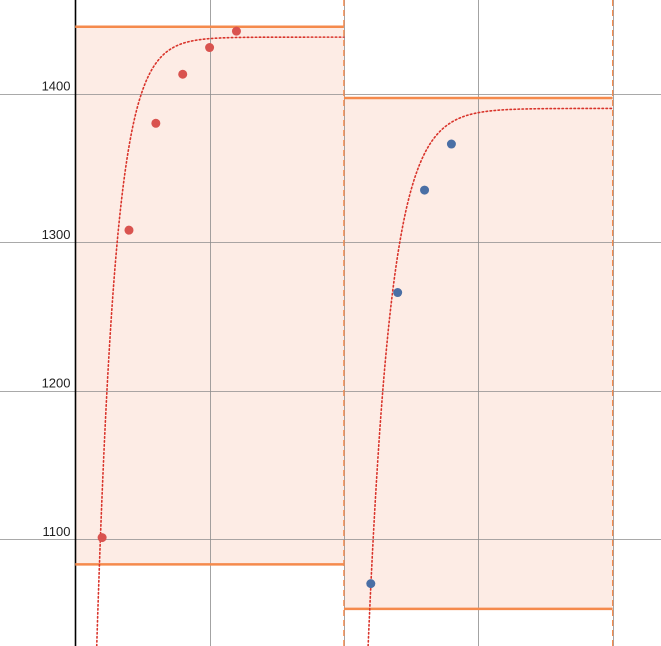 This screenshot has width=661, height=646. Describe the element at coordinates (57, 531) in the screenshot. I see `y-tick-label-1100: 1100` at that location.